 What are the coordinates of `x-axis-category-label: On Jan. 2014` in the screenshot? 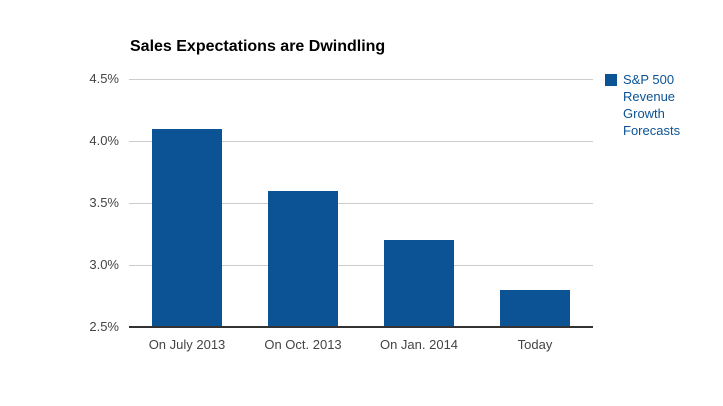 It's located at (419, 344).